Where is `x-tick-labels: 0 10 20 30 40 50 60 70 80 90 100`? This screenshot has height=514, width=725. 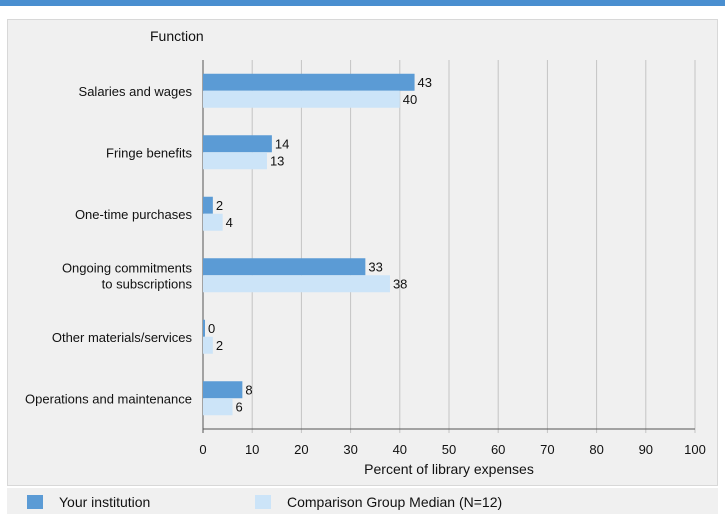 x-tick-labels: 0 10 20 30 40 50 60 70 80 90 100 is located at coordinates (452, 449).